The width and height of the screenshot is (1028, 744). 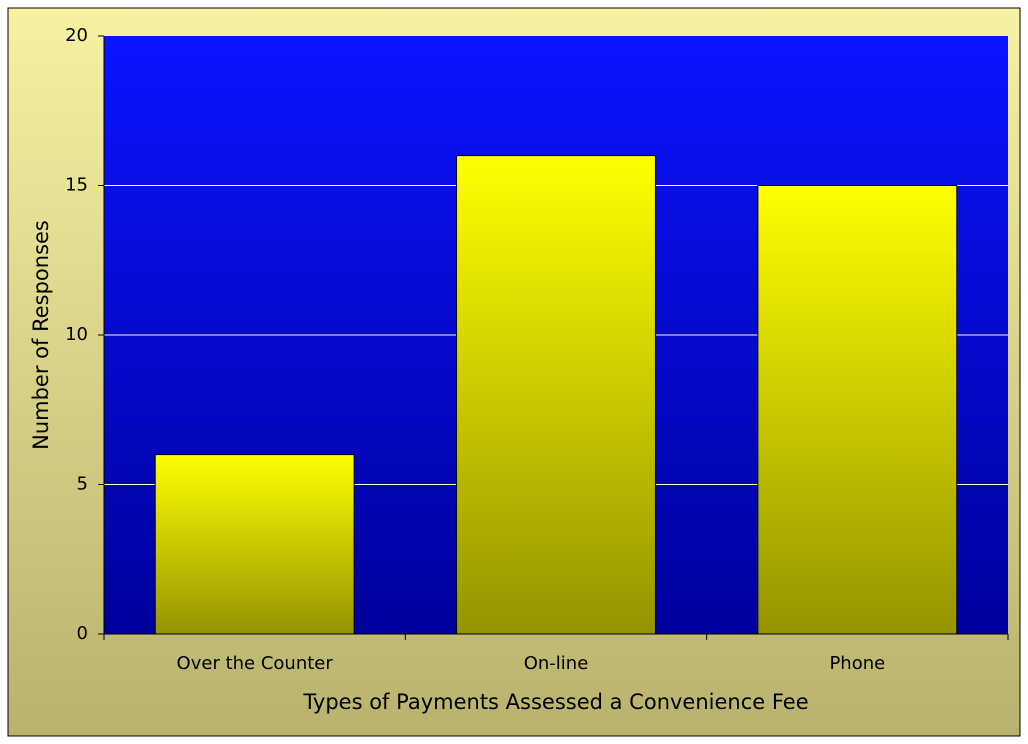 What do you see at coordinates (41, 335) in the screenshot?
I see `y-axis-title: Number of Responses` at bounding box center [41, 335].